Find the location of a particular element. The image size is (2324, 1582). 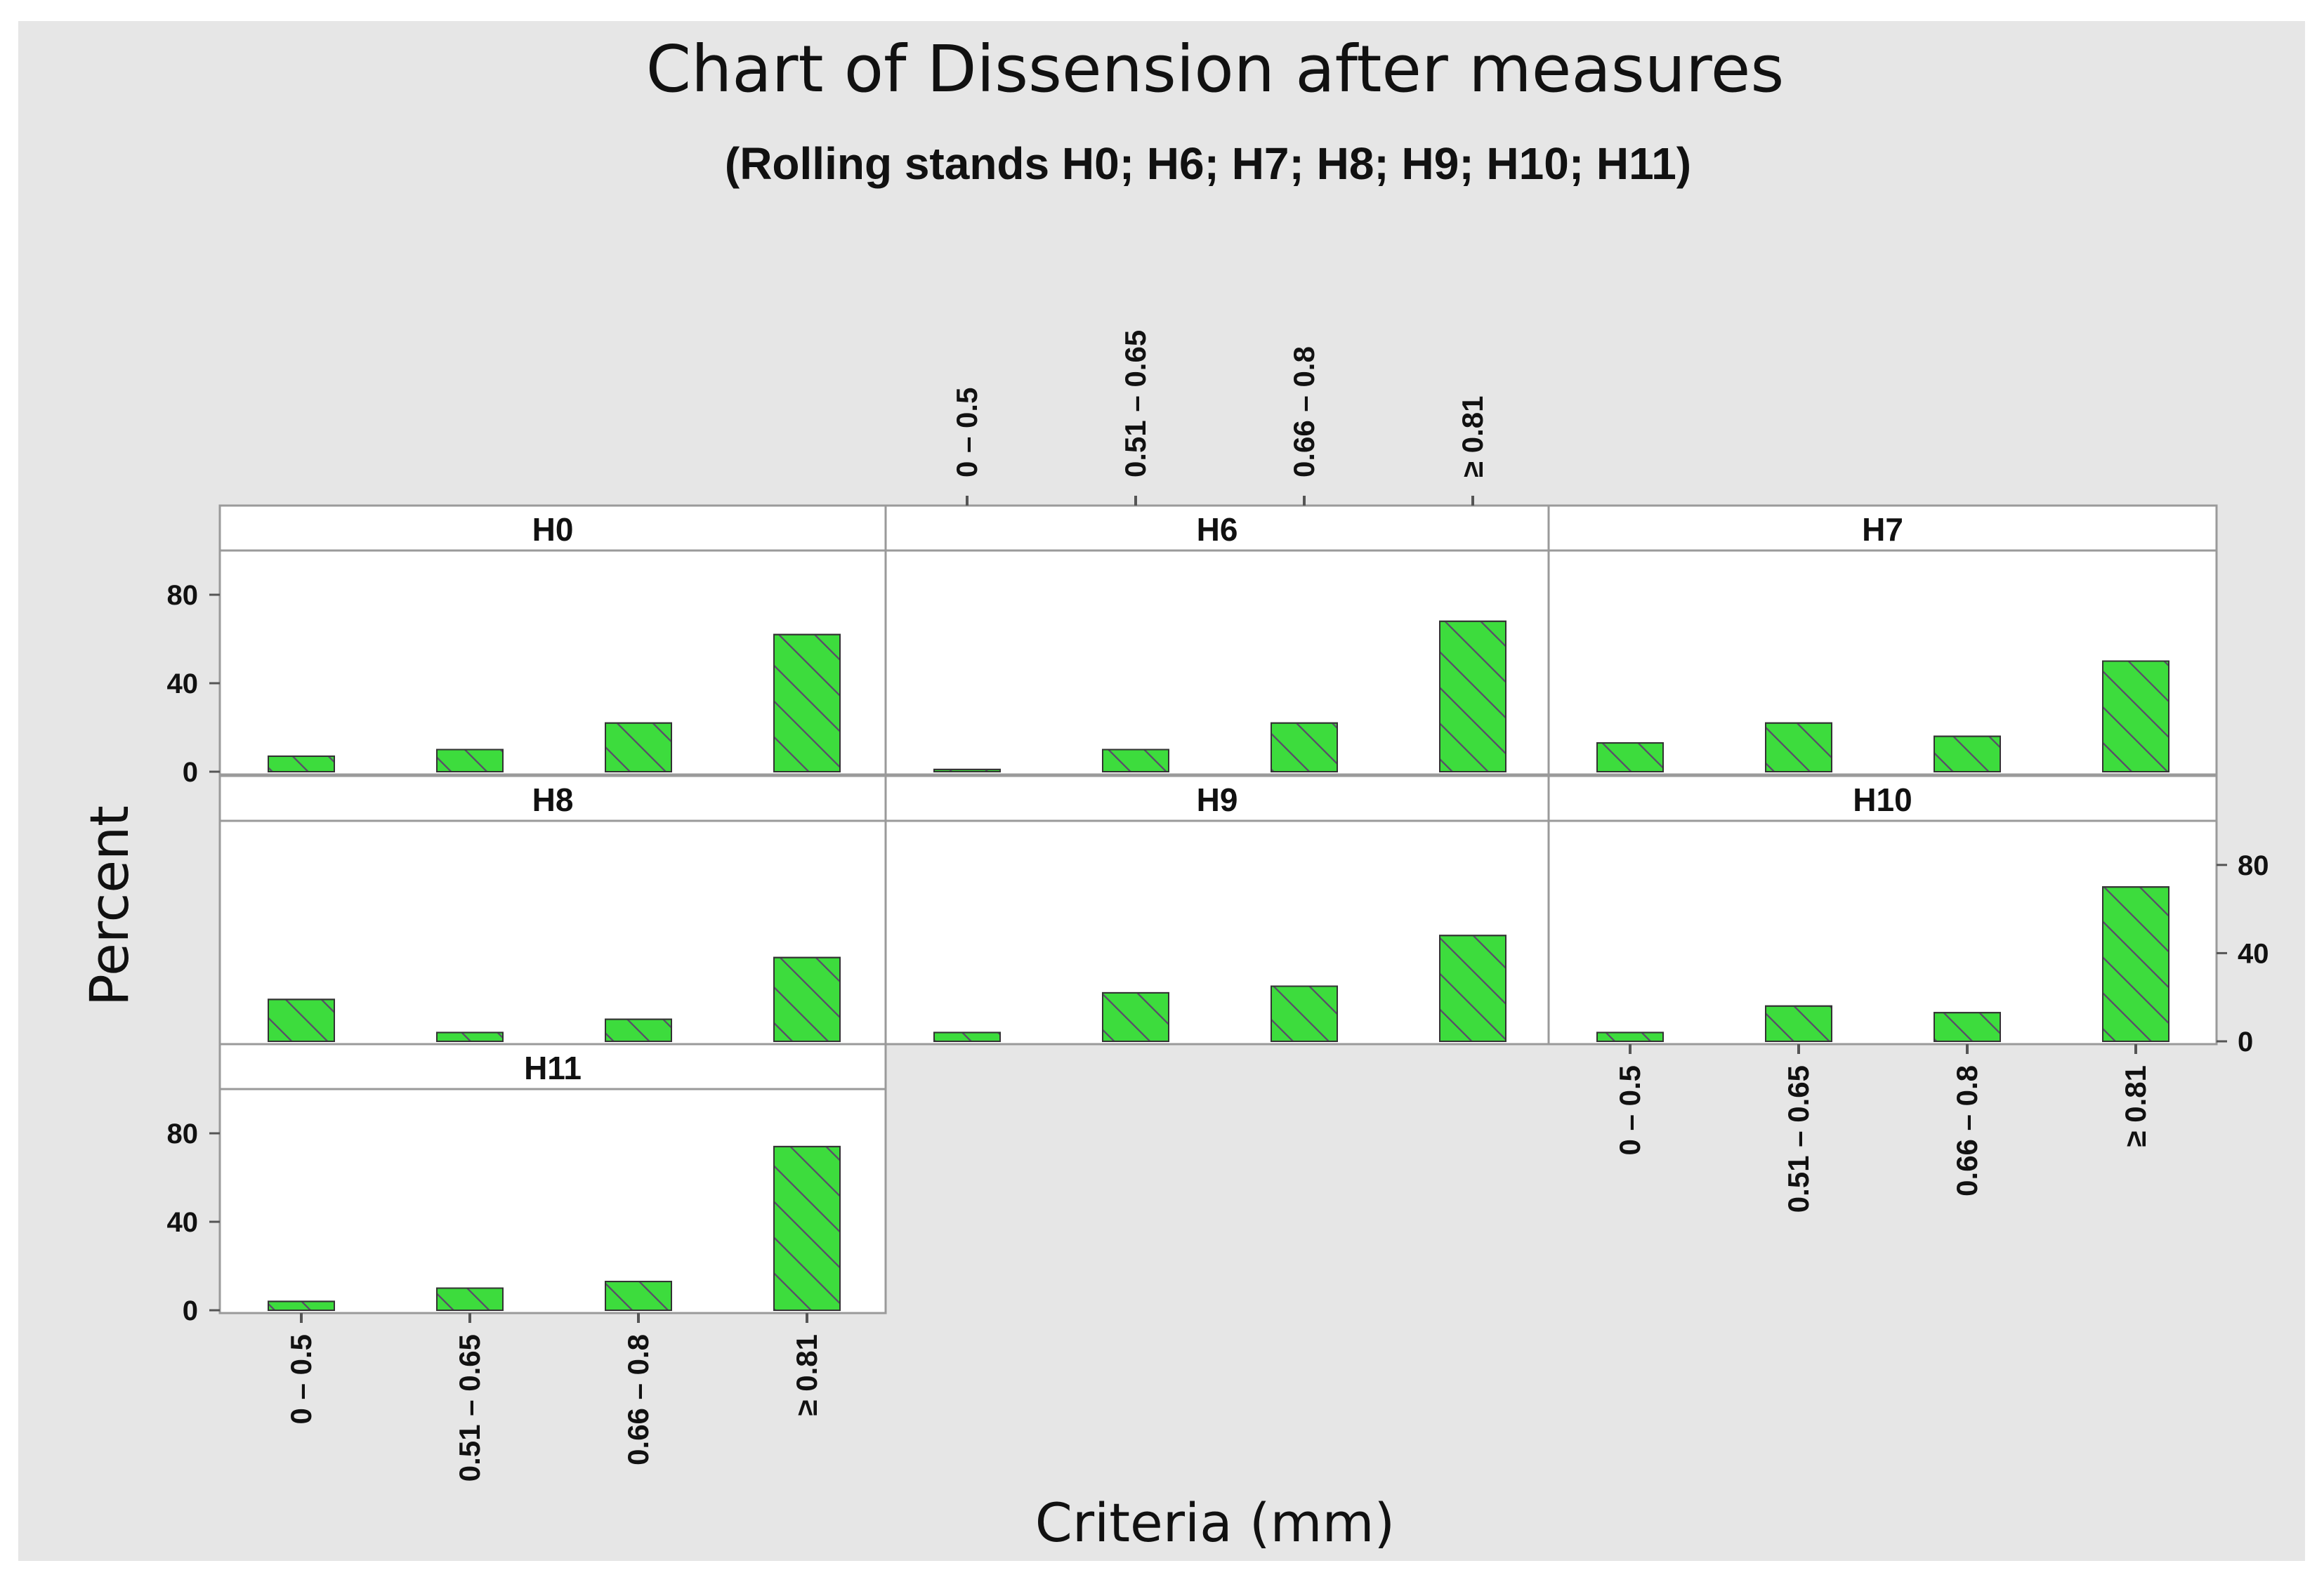

y-axis-right: 0 40 80 is located at coordinates (2243, 953).